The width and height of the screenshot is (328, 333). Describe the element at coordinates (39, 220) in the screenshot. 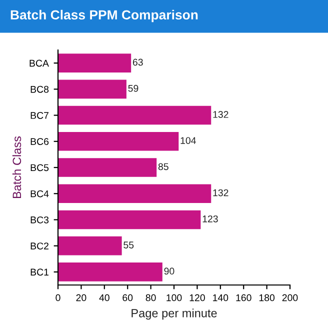

I see `y-tick-label: BC3` at that location.